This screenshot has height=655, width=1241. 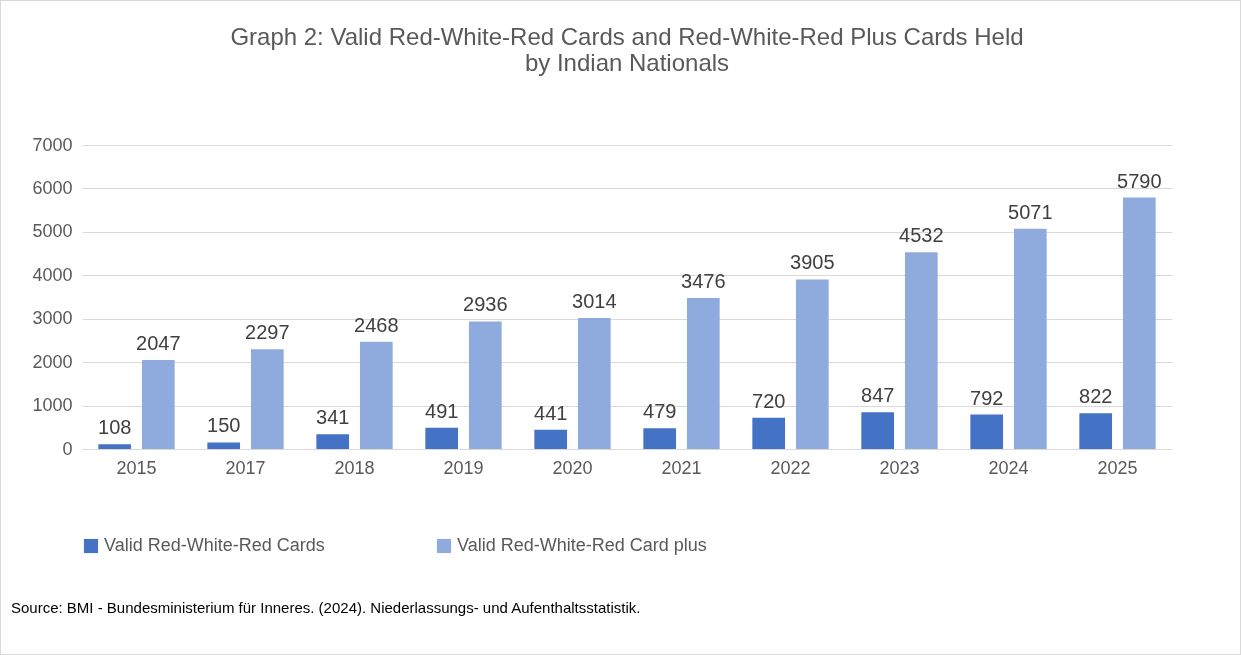 I want to click on x-tick-label: 2023, so click(x=899, y=467).